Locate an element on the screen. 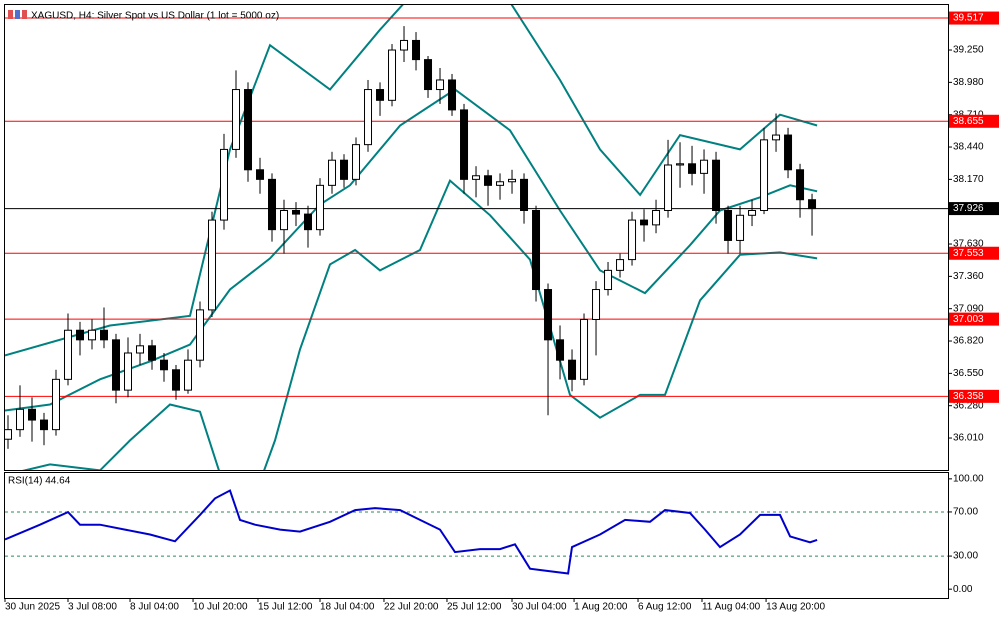 The image size is (1000, 620). x-tick-label: 3 Jul 08:00 is located at coordinates (92, 607).